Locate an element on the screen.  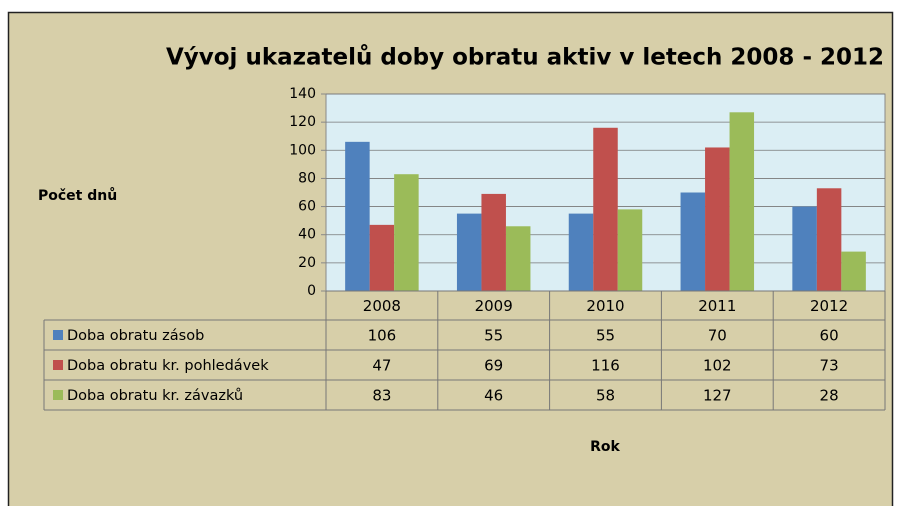
y-tick-label: 80 is located at coordinates (307, 178).